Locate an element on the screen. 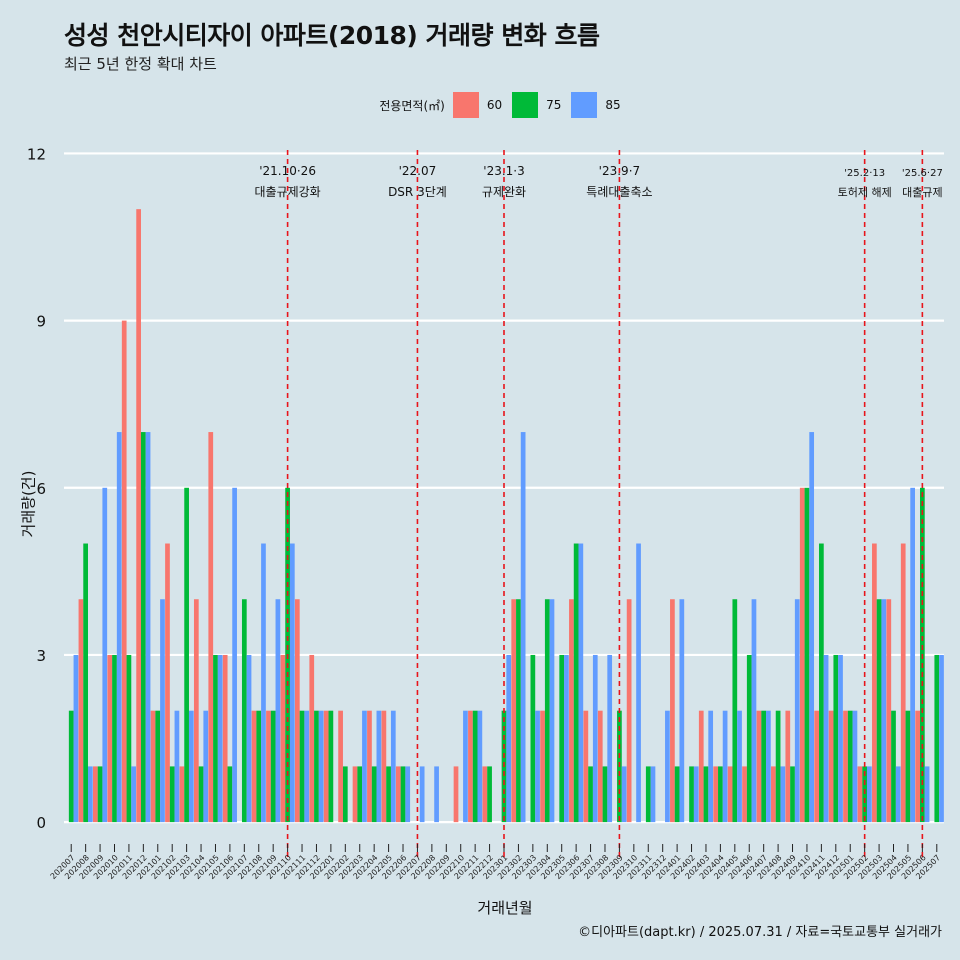 Image resolution: width=960 pixels, height=960 pixels. event-name-label: 토허제 해제 is located at coordinates (865, 192).